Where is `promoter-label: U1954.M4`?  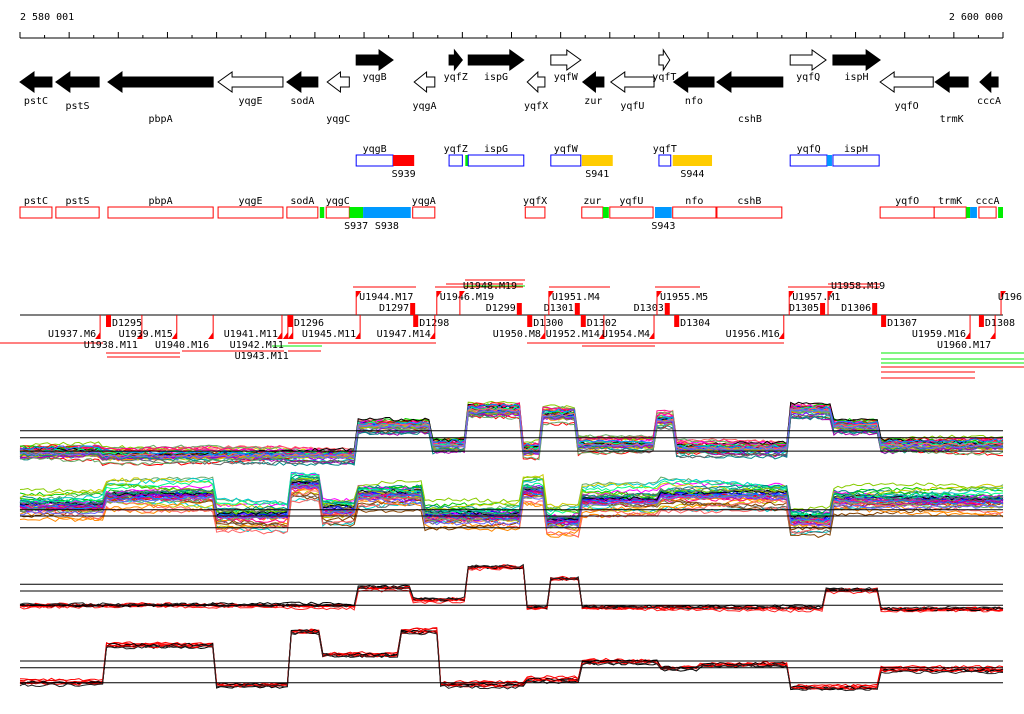
promoter-label: U1954.M4 is located at coordinates (626, 334).